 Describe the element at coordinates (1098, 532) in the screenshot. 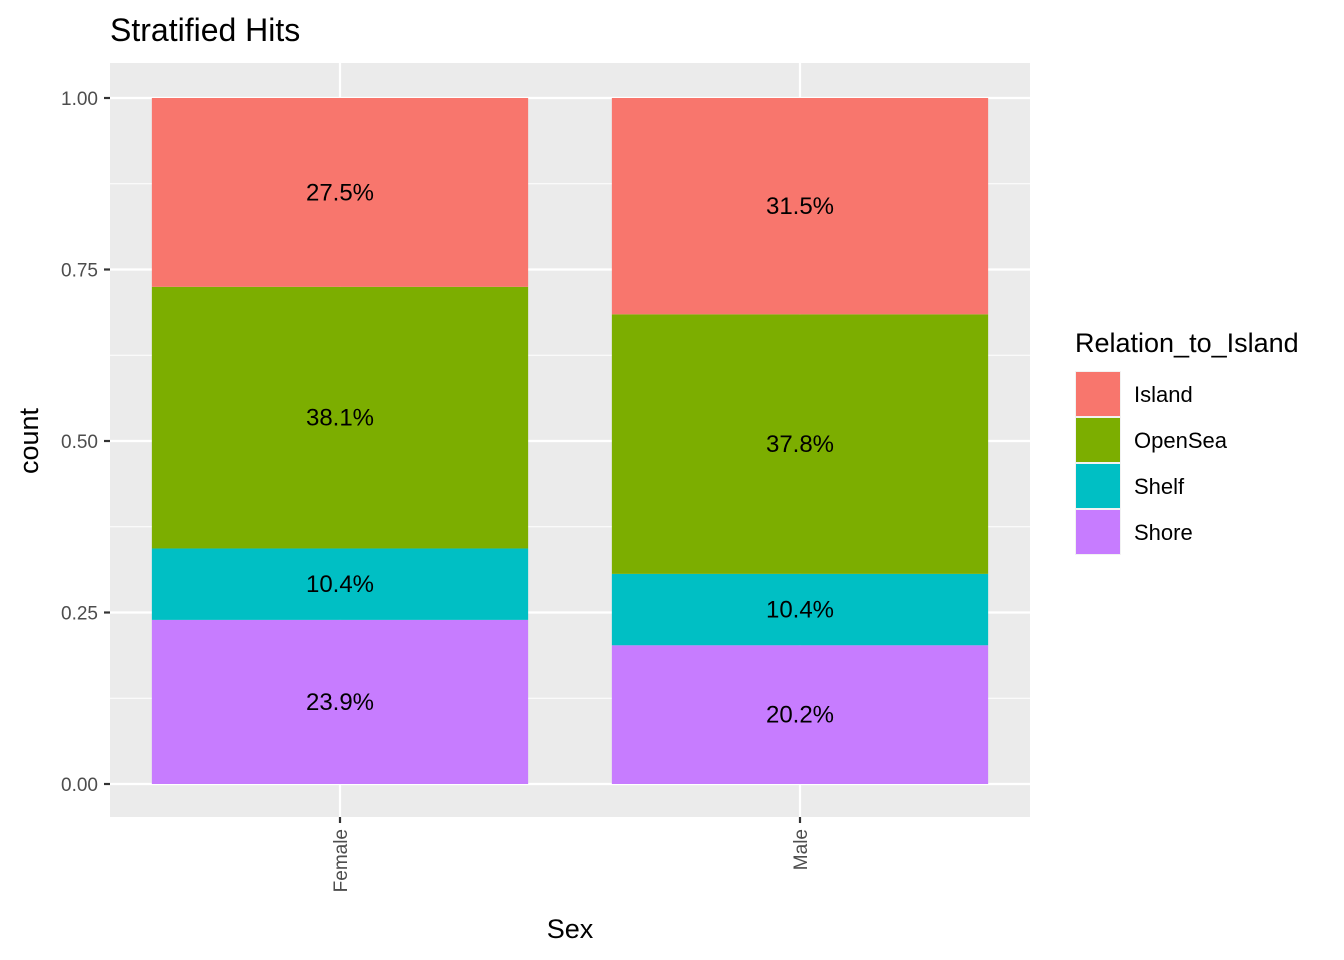

I see `legend-swatch-shore` at that location.